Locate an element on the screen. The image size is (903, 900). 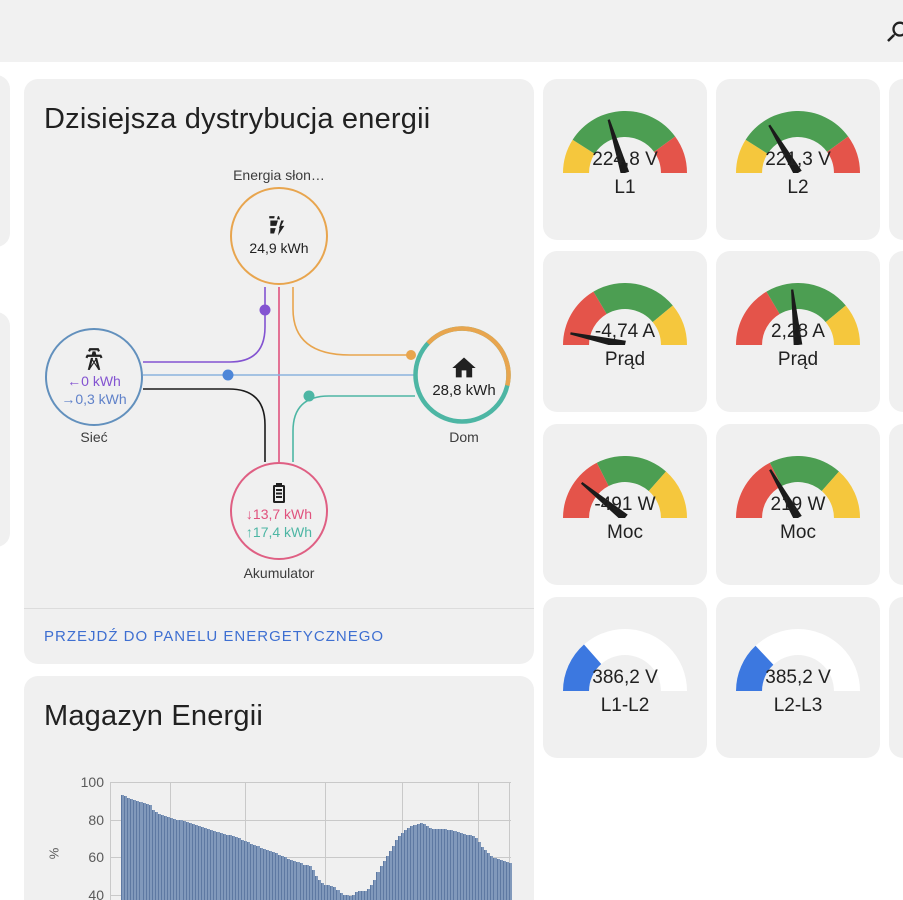
gauge-card-l1-0: 224,8 V L1 is located at coordinates (625, 159).